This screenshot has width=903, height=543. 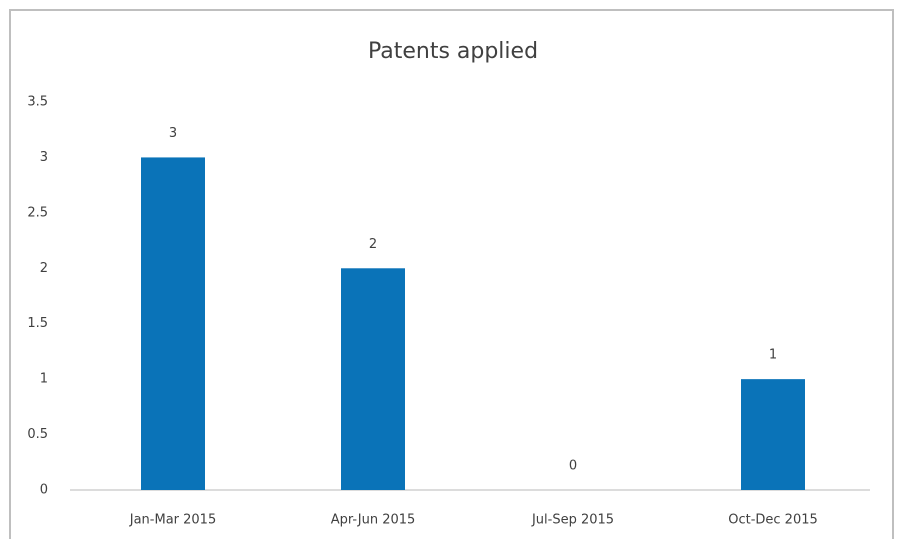 I want to click on y-tick-label: 0, so click(x=44, y=490).